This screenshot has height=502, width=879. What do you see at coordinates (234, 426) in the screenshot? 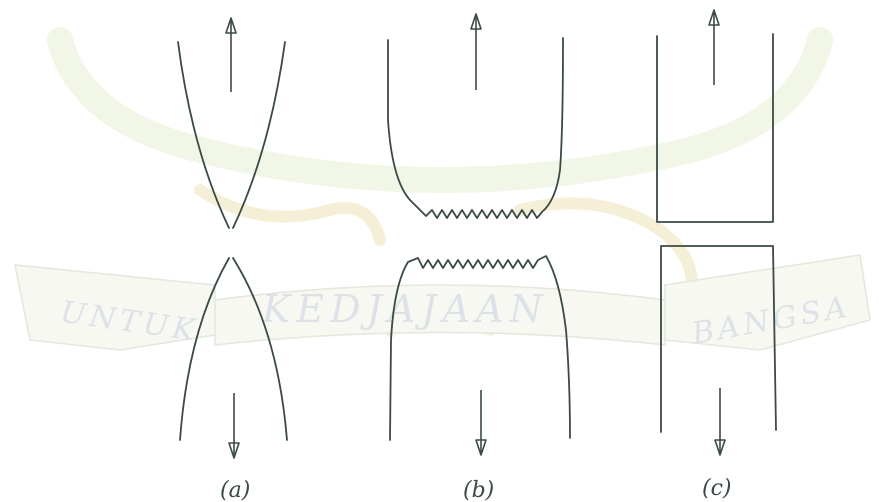
I see `panel-a-arrow-down` at bounding box center [234, 426].